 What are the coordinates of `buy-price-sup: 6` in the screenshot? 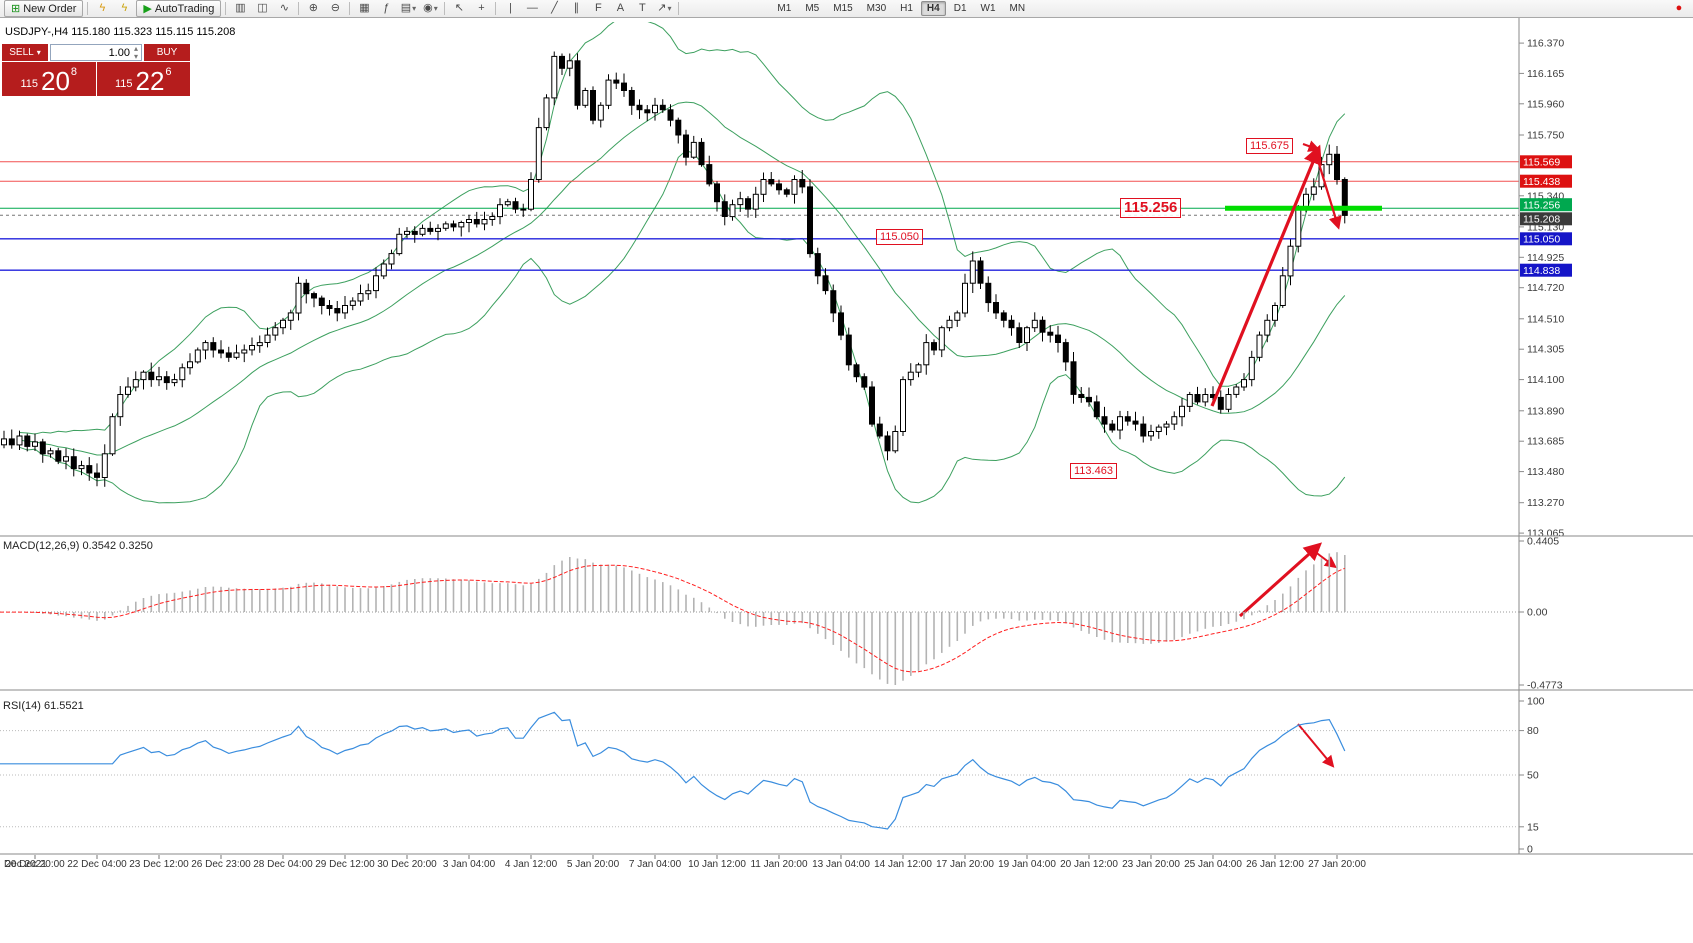 It's located at (168, 72).